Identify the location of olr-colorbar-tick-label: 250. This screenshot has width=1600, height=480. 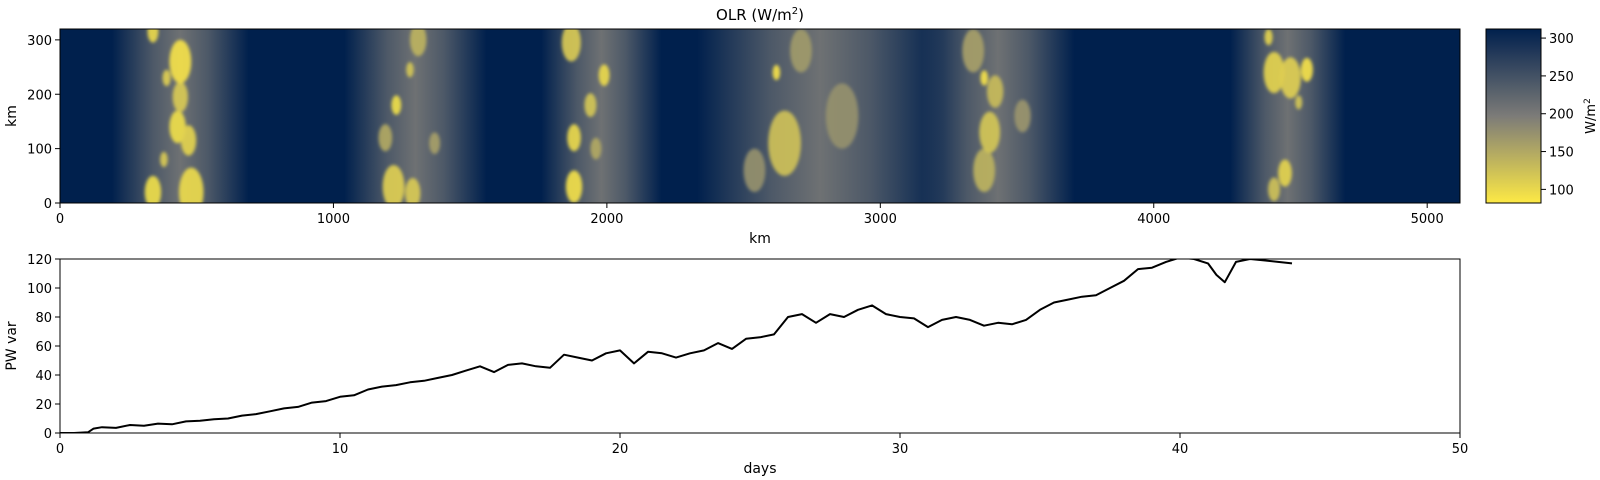
(1561, 77).